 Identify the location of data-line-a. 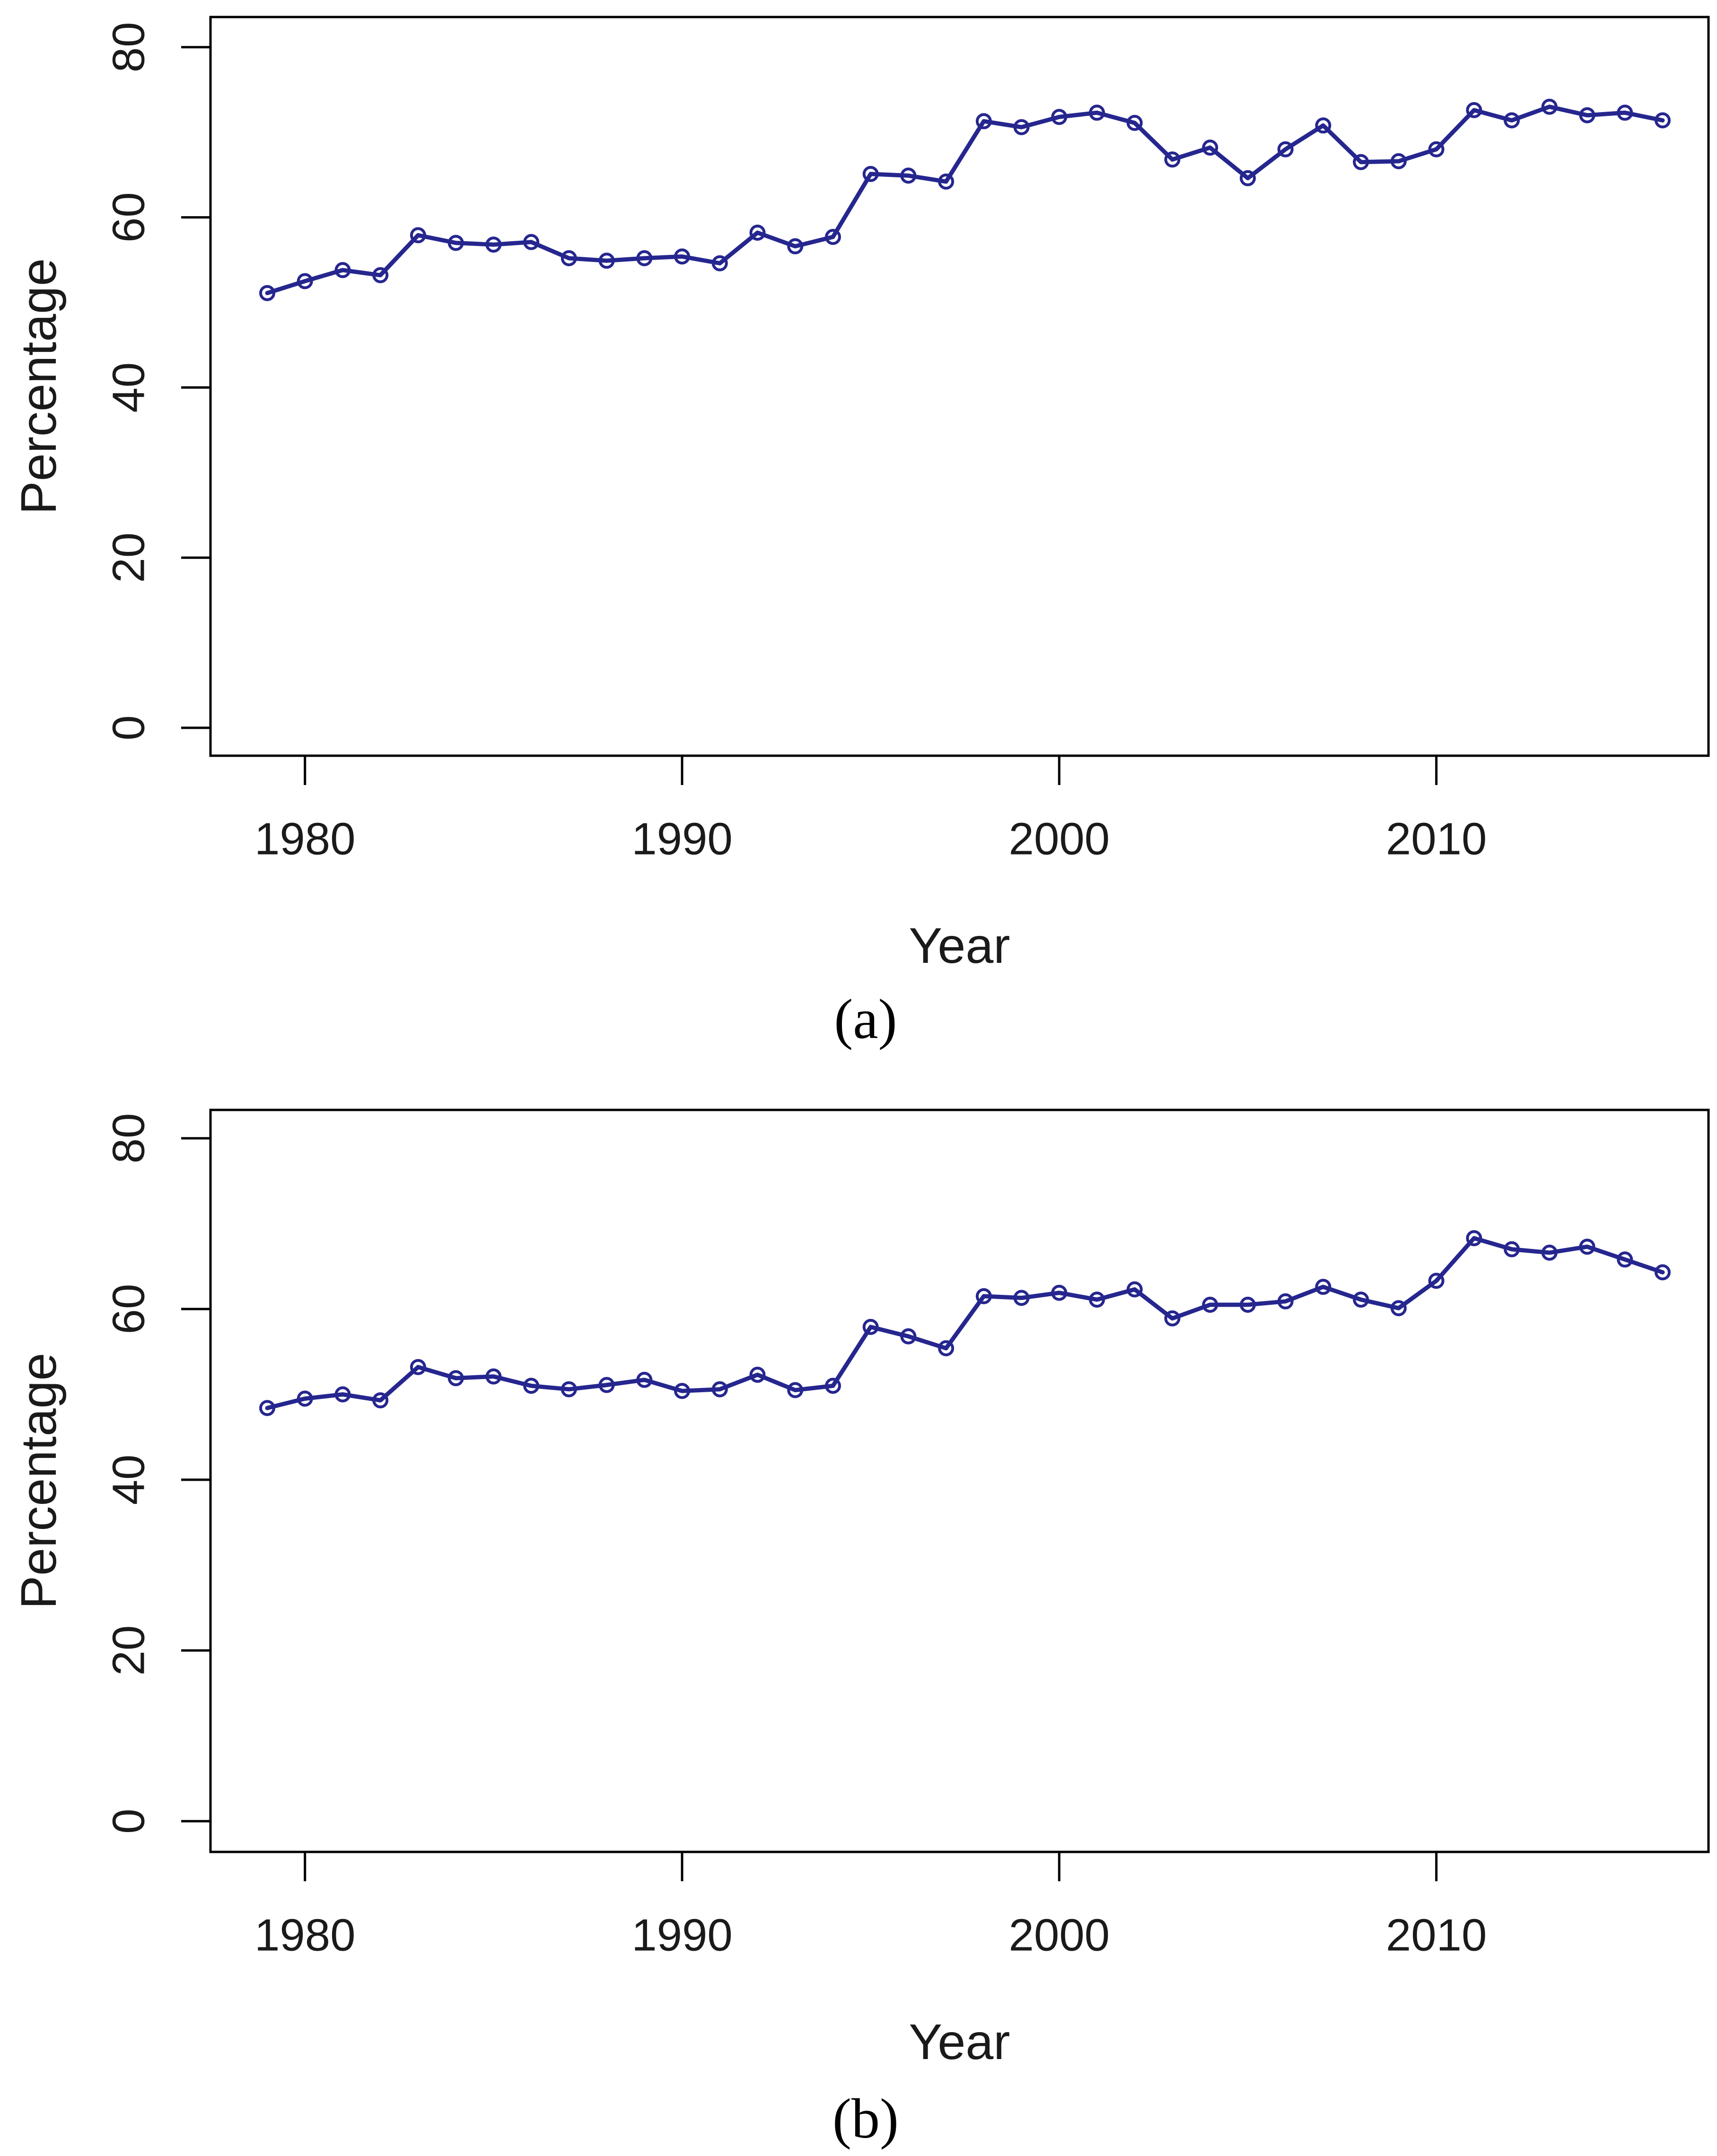
(965, 200).